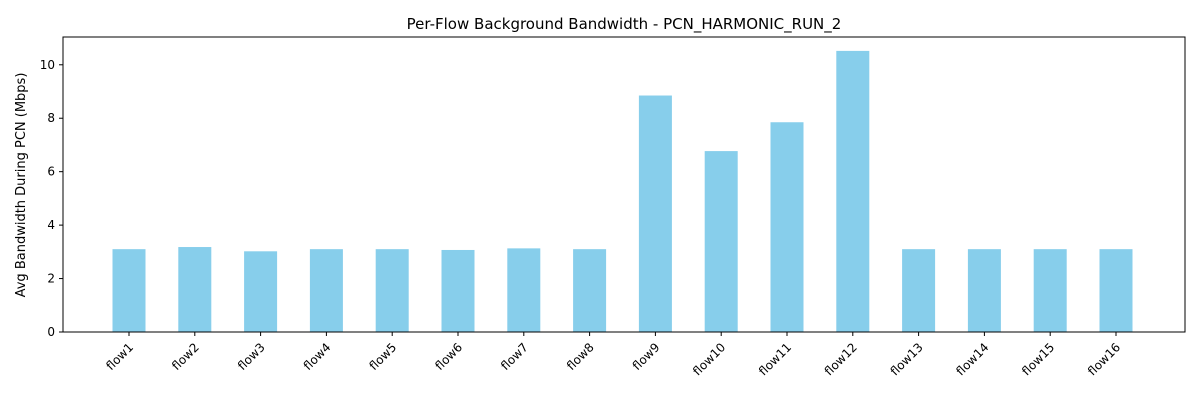  I want to click on y-tick-label-4: 4, so click(51, 225).